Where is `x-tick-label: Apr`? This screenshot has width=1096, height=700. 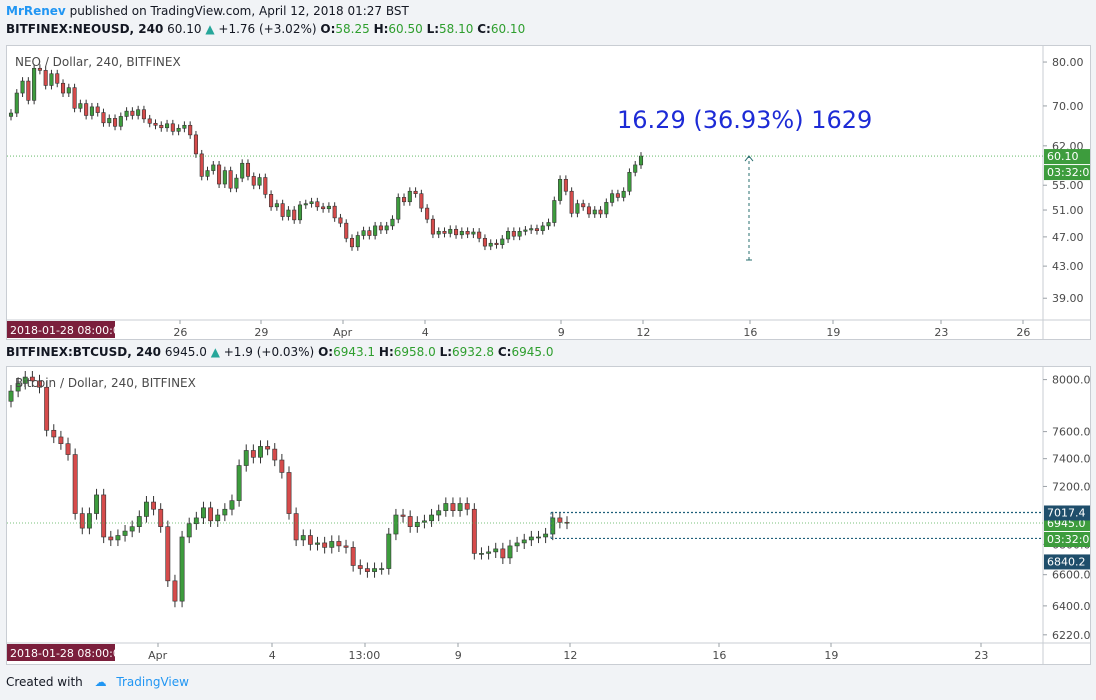 x-tick-label: Apr is located at coordinates (343, 332).